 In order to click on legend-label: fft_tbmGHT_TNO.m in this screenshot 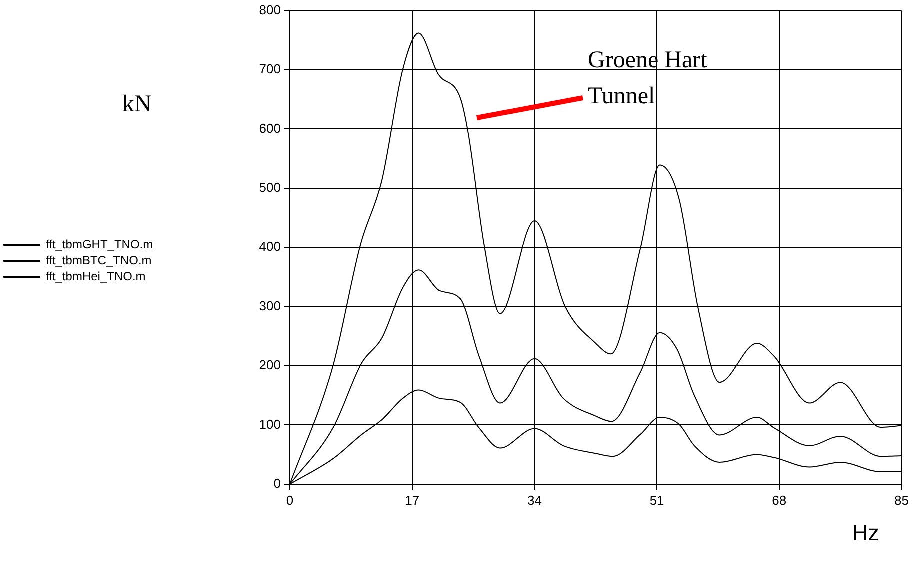, I will do `click(100, 244)`.